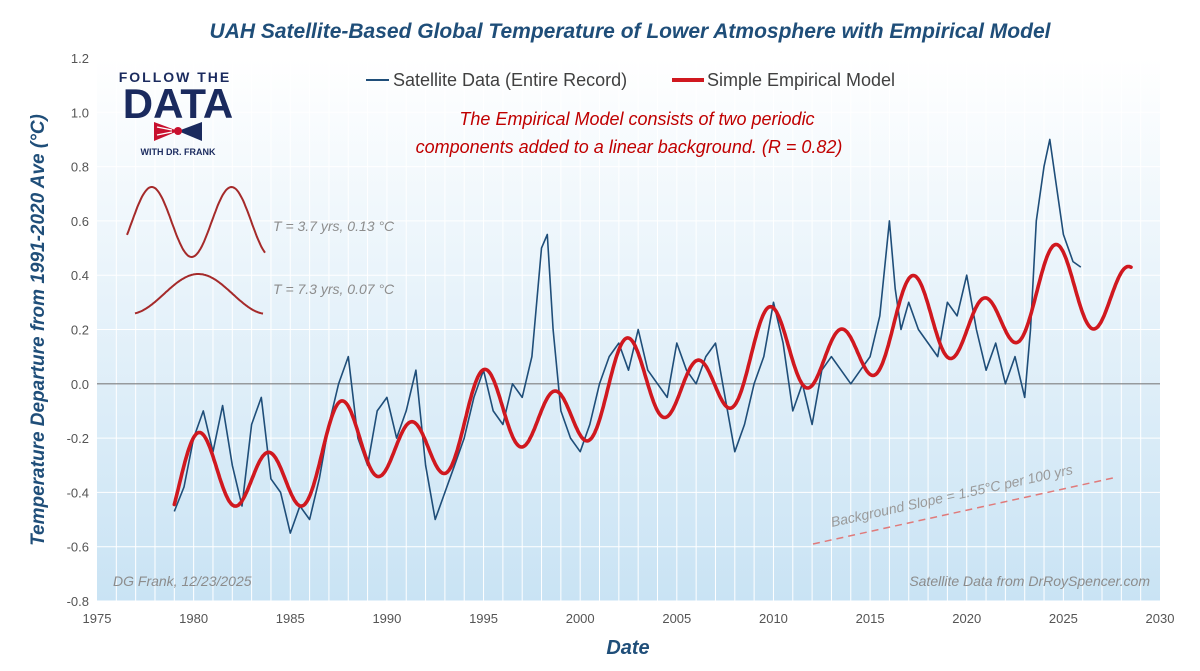  Describe the element at coordinates (175, 77) in the screenshot. I see `logo-top-text: FOLLOW THE` at that location.